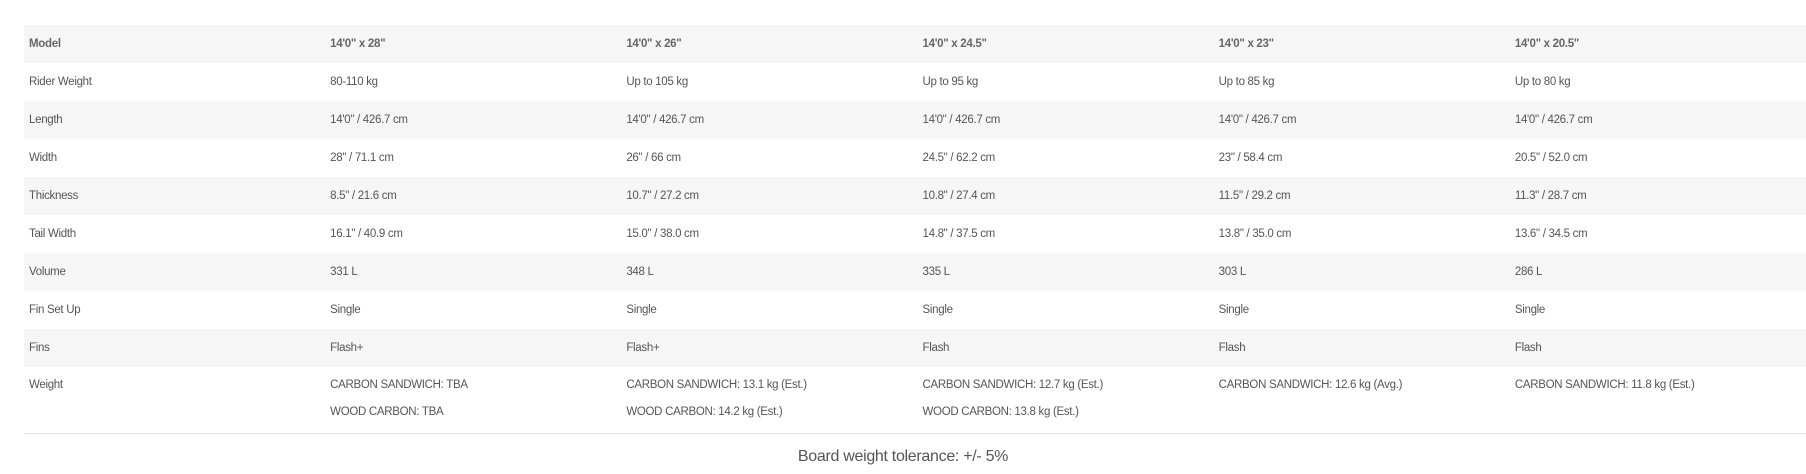 The image size is (1806, 474). I want to click on table-cell: 14'0" x 24.5", so click(954, 44).